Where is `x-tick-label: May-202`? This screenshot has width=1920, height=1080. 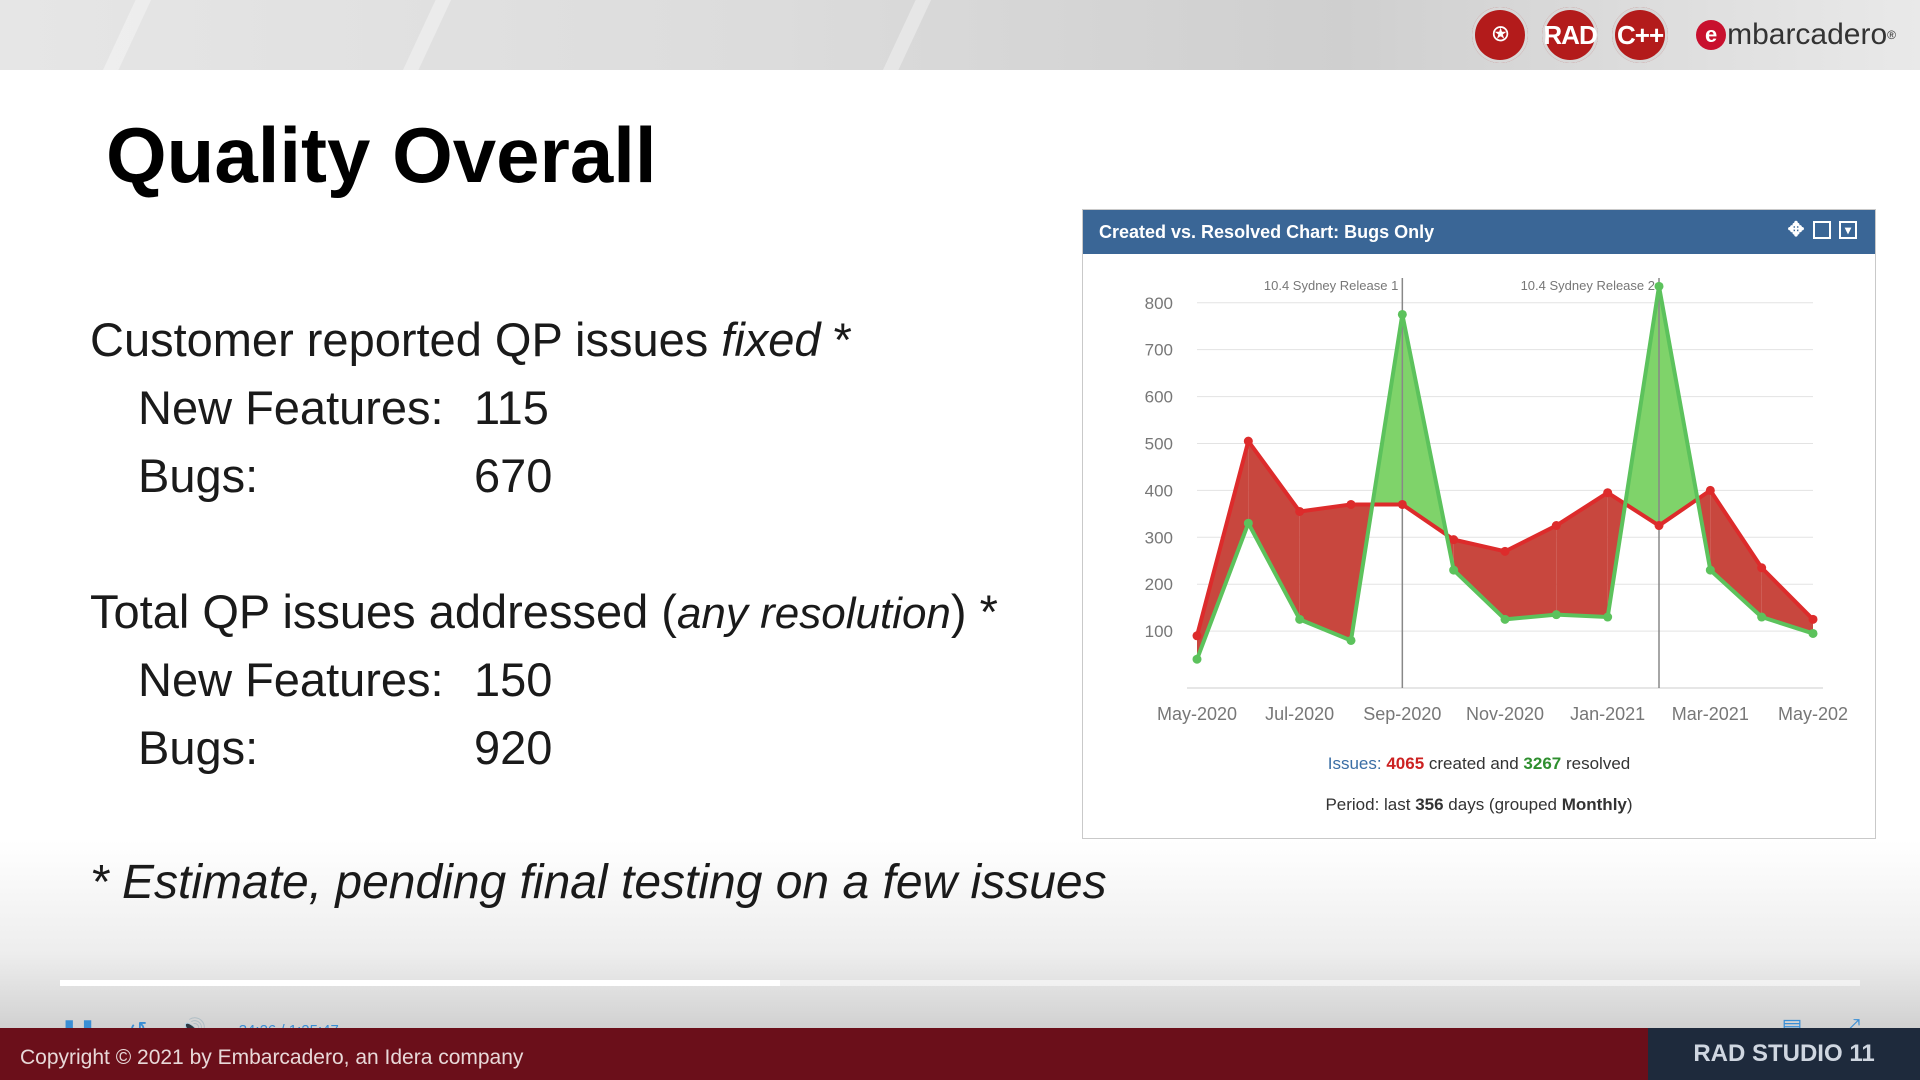 x-tick-label: May-202 is located at coordinates (1813, 714).